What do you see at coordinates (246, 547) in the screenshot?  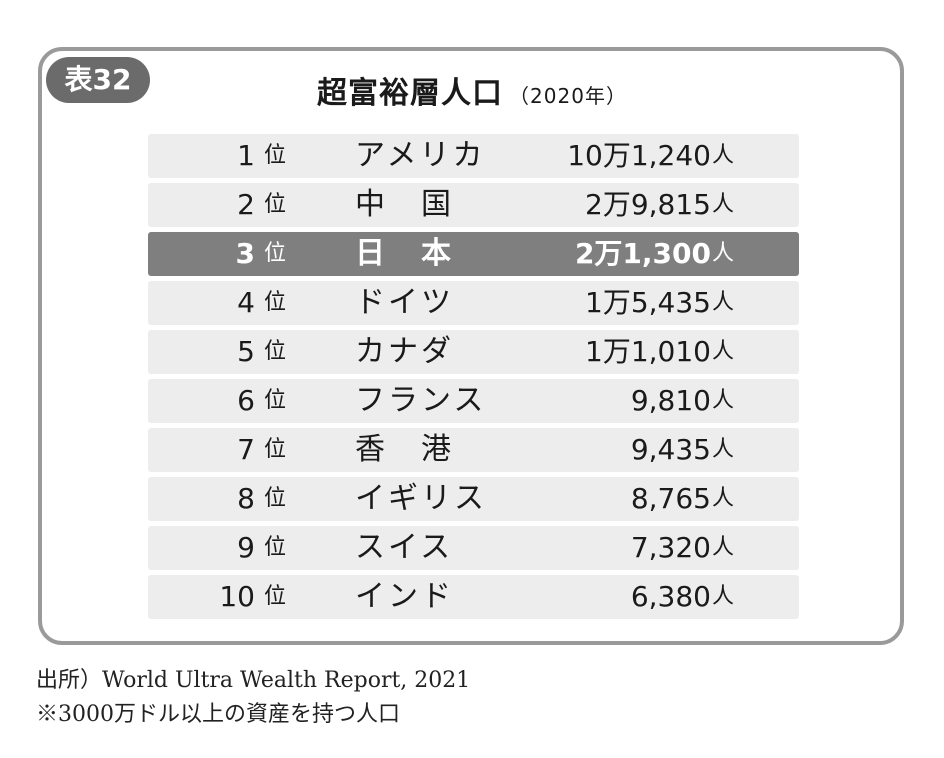 I see `rank-number: 9` at bounding box center [246, 547].